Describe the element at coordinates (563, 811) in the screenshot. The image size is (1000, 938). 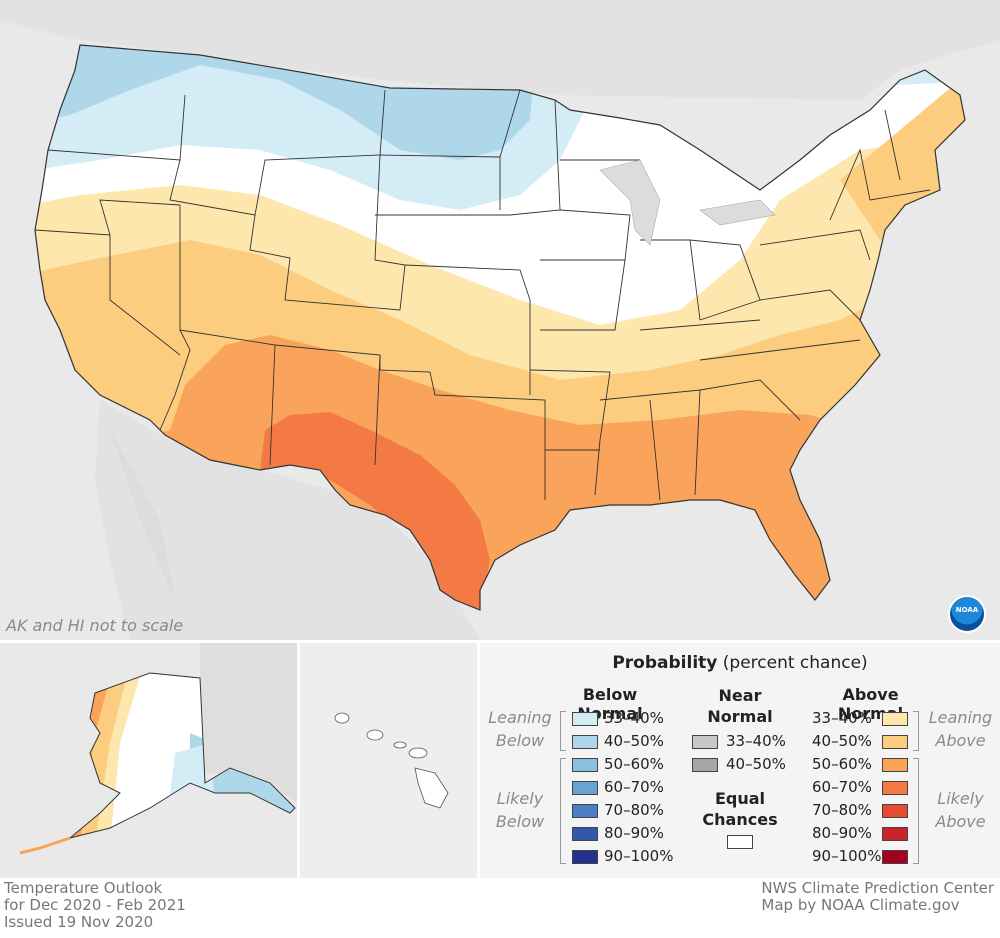
I see `likely-below-bracket` at that location.